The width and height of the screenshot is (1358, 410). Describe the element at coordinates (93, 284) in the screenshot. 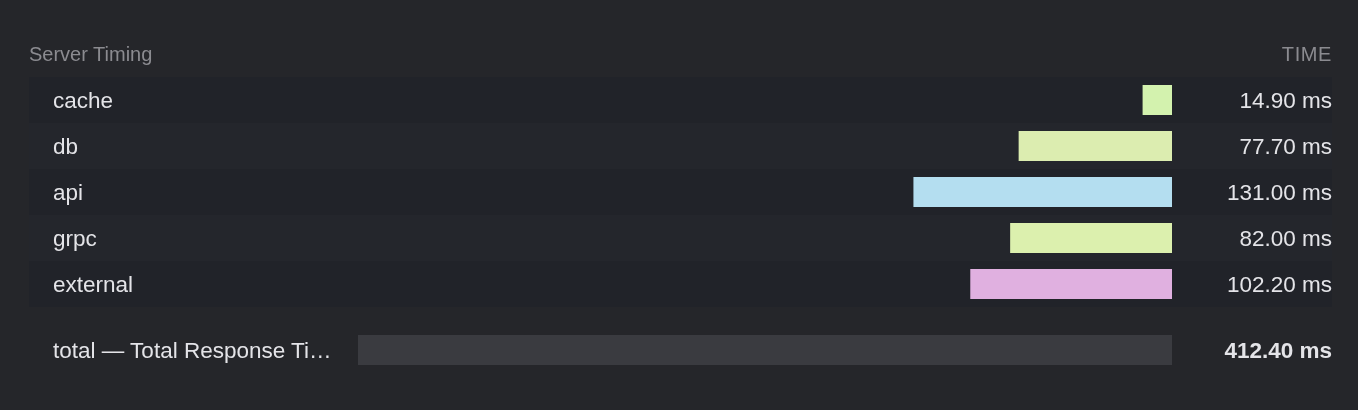

I see `y-tick-label: external` at that location.